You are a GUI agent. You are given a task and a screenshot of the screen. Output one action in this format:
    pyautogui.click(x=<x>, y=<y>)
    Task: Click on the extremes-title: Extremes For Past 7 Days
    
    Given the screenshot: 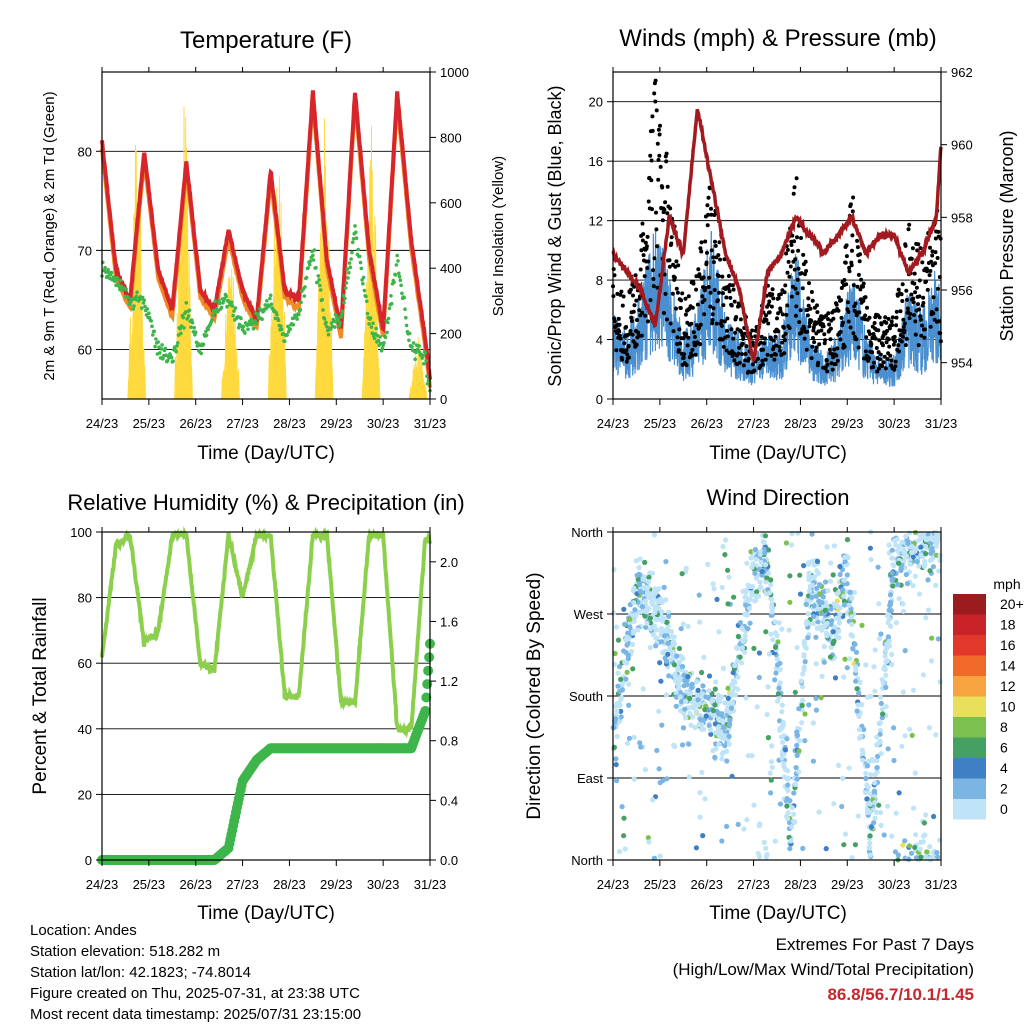 What is the action you would take?
    pyautogui.click(x=874, y=944)
    